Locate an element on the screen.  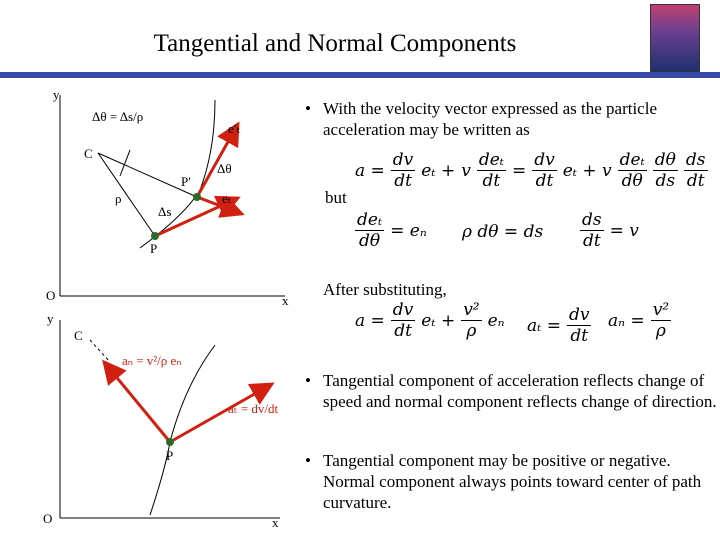
equation-term: v is located at coordinates (466, 170).